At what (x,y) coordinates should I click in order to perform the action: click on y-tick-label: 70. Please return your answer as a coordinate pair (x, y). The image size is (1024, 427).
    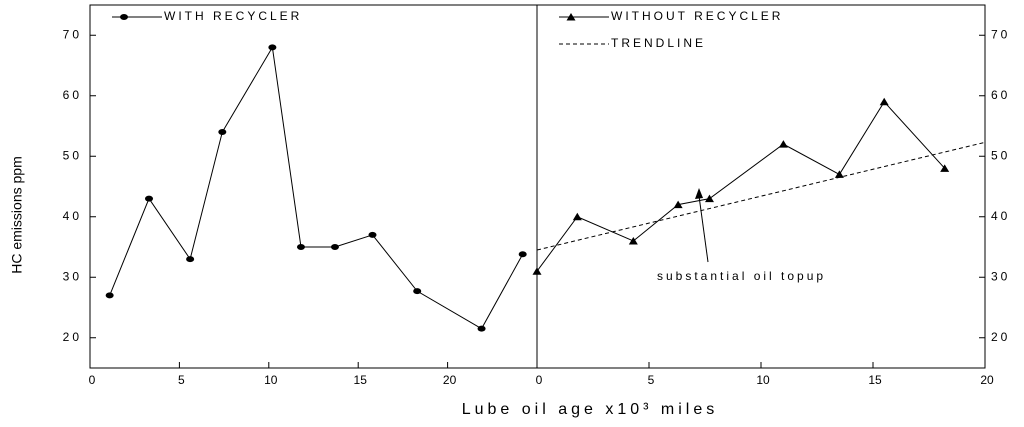
    Looking at the image, I should click on (72, 34).